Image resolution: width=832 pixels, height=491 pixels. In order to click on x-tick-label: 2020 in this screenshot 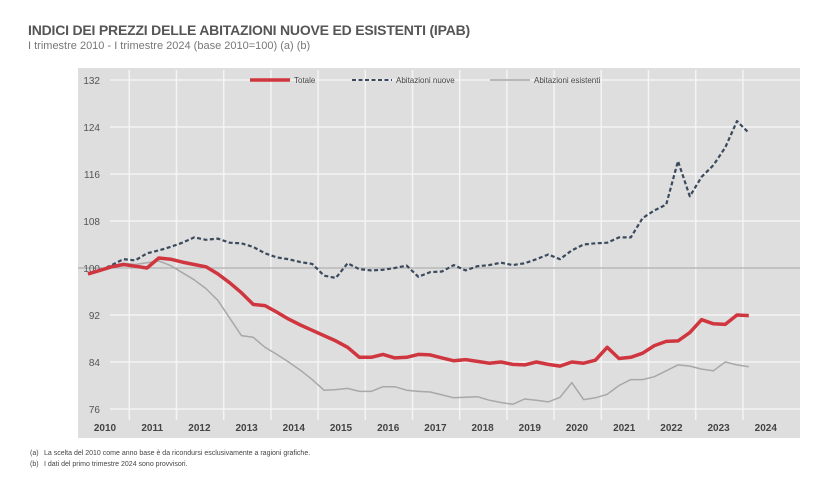, I will do `click(577, 428)`.